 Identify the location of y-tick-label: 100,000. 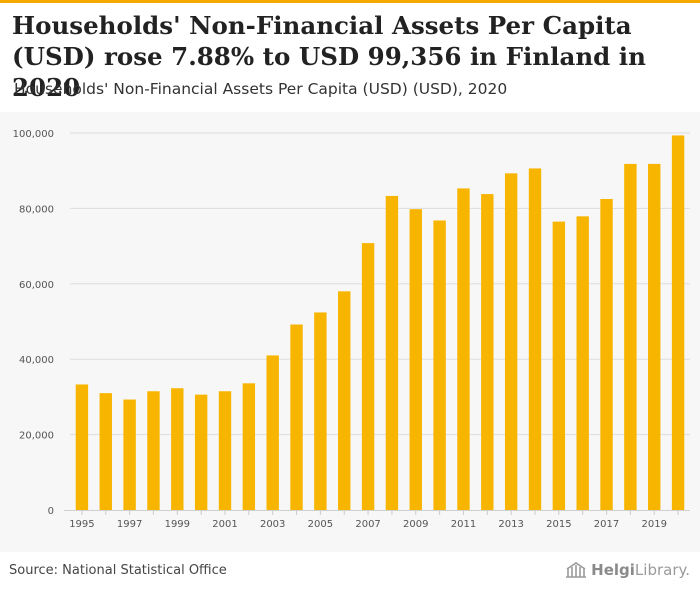
(33, 134).